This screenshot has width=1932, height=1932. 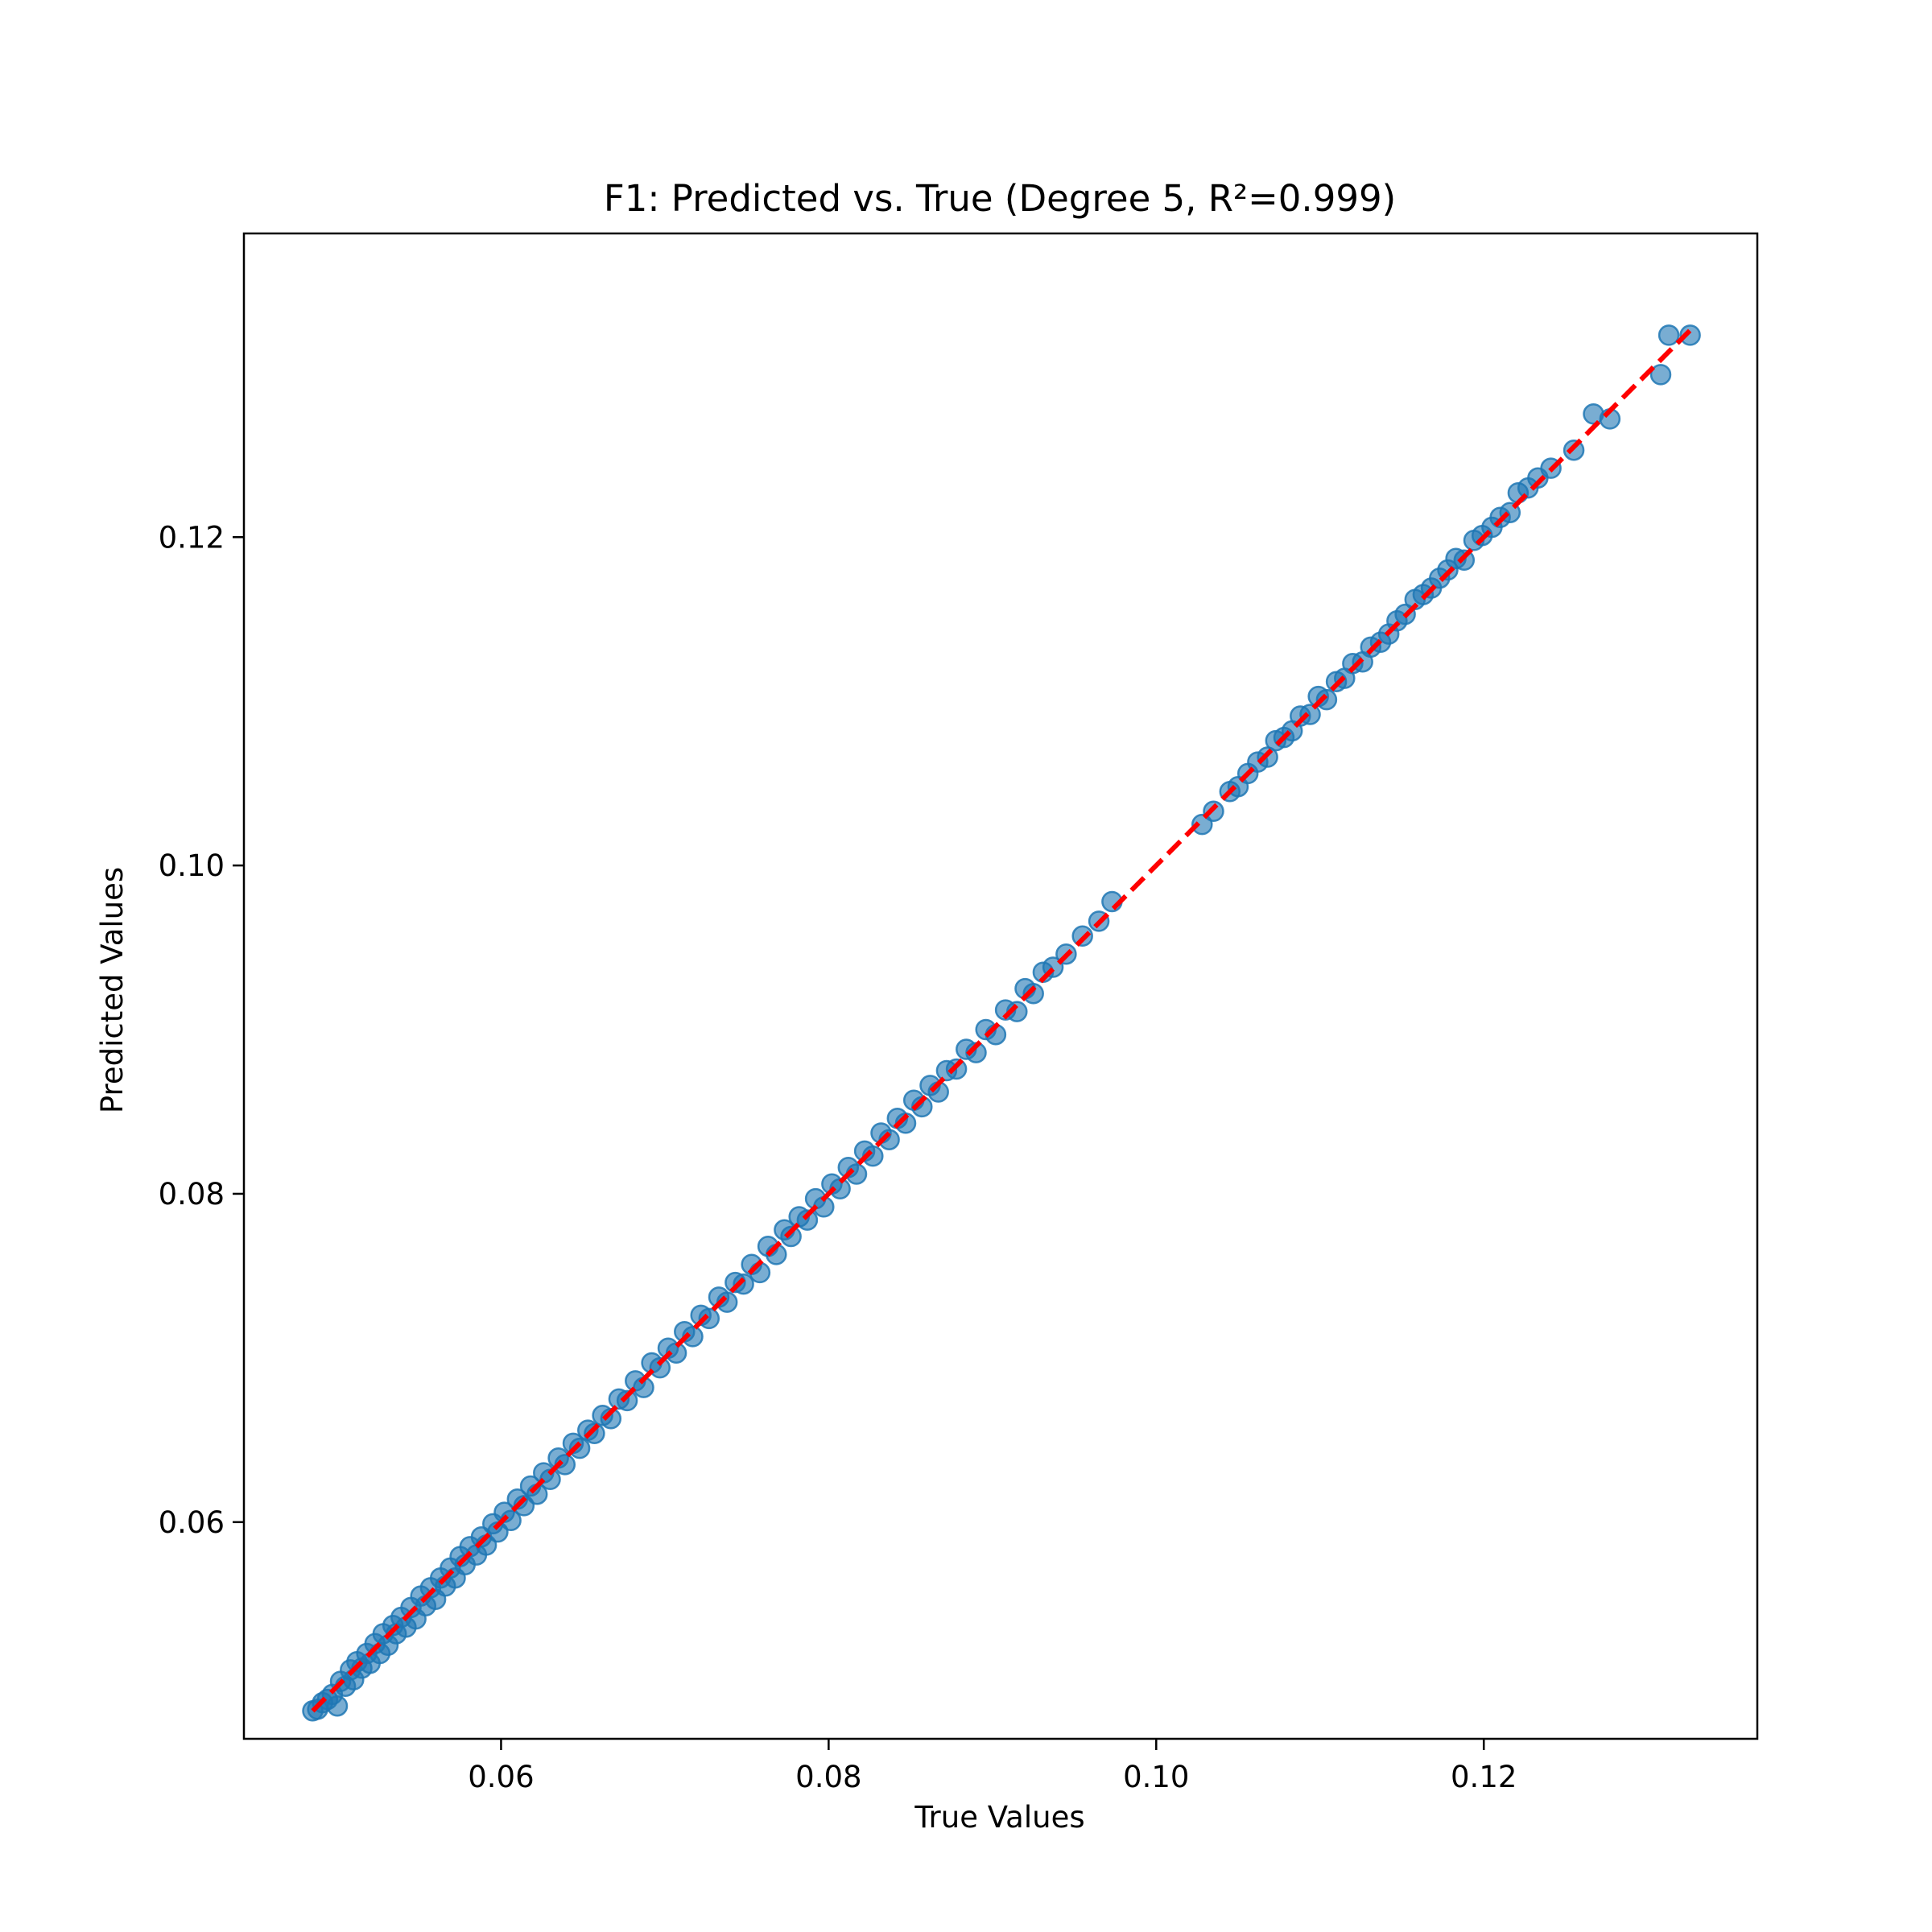 I want to click on x-tick-label: 0.10, so click(x=1156, y=1777).